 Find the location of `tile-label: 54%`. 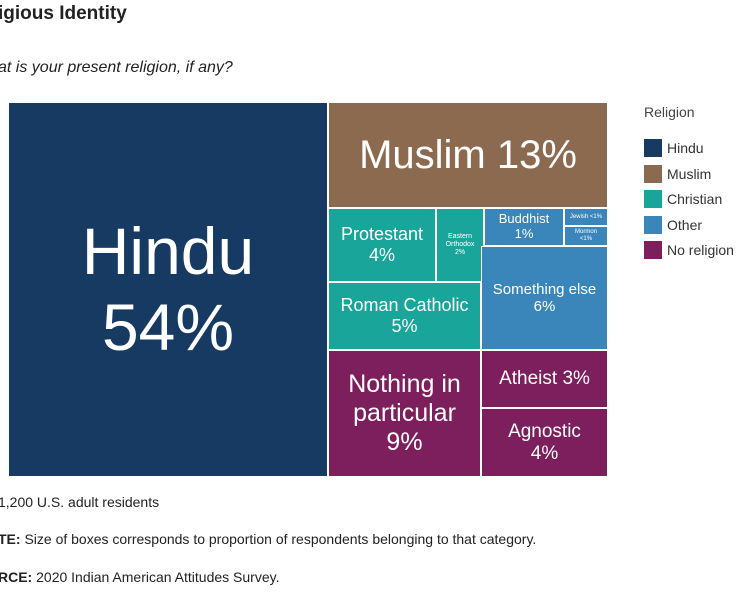

tile-label: 54% is located at coordinates (168, 326).